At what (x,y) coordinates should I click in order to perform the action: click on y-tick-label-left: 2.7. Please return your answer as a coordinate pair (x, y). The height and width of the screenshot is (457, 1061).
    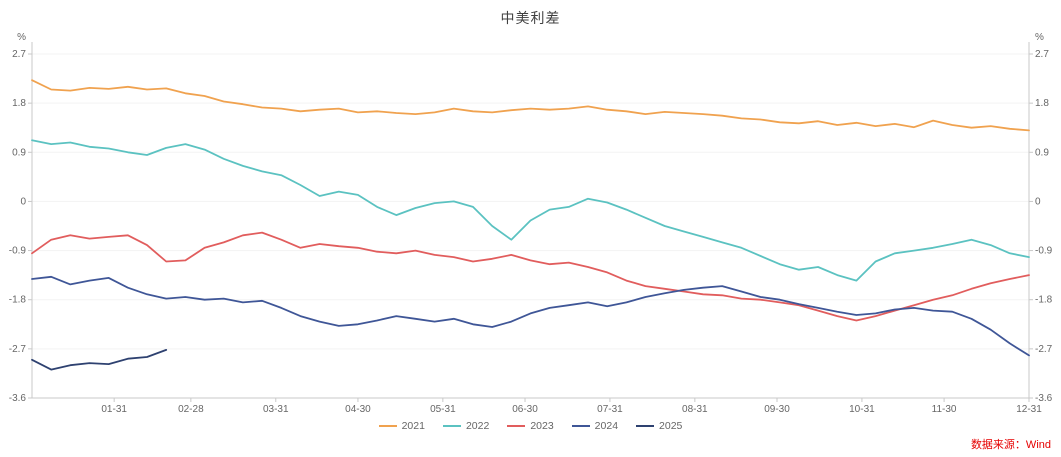
    Looking at the image, I should click on (19, 54).